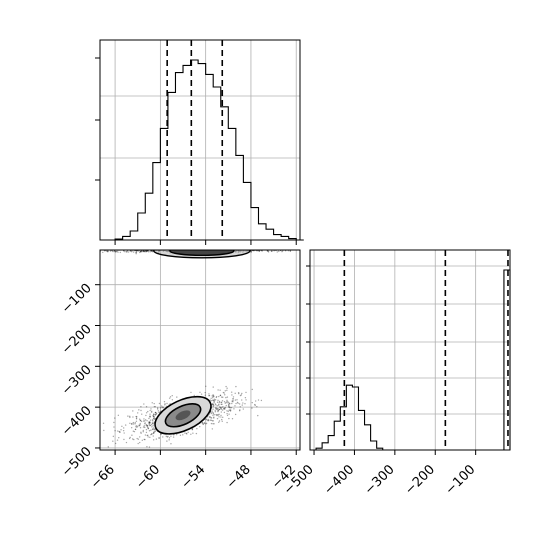 This screenshot has width=550, height=550. Describe the element at coordinates (77, 381) in the screenshot. I see `y-tick-label: −300` at that location.